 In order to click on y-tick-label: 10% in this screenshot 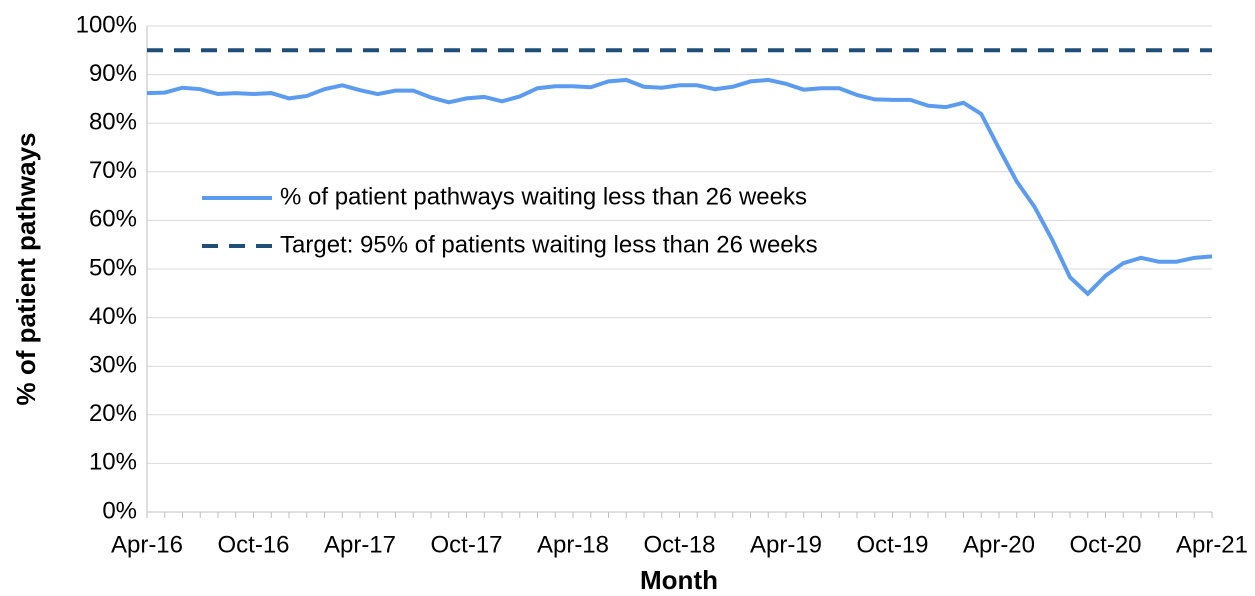, I will do `click(113, 462)`.